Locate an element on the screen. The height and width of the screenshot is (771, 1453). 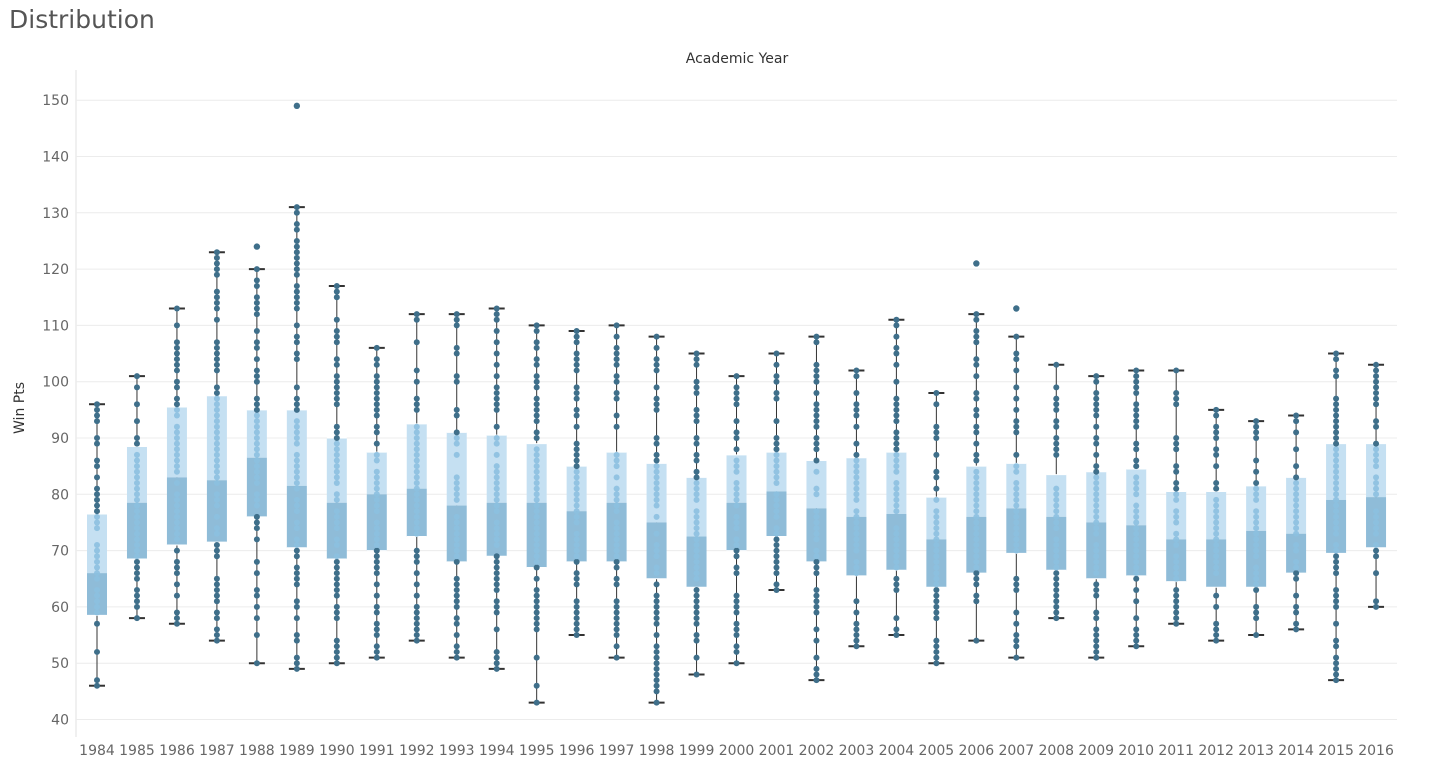
x-tick-label: 2011 is located at coordinates (1176, 751).